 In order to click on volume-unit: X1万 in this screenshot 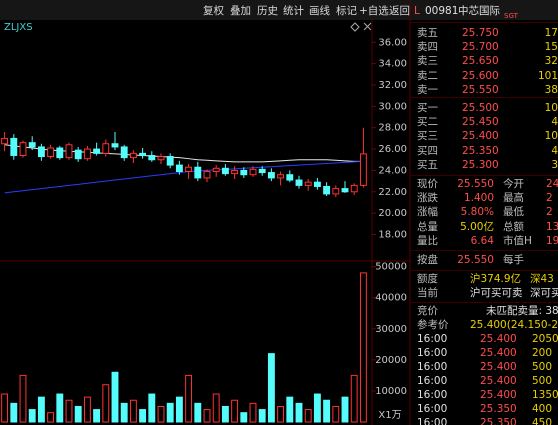, I will do `click(389, 415)`.